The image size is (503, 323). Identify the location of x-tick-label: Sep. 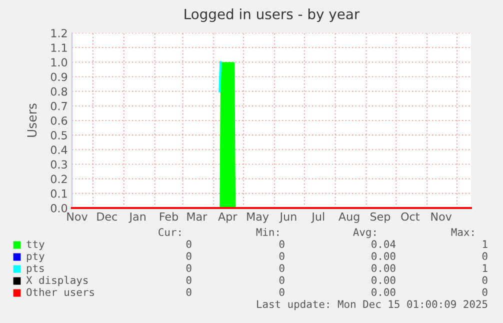
(380, 217).